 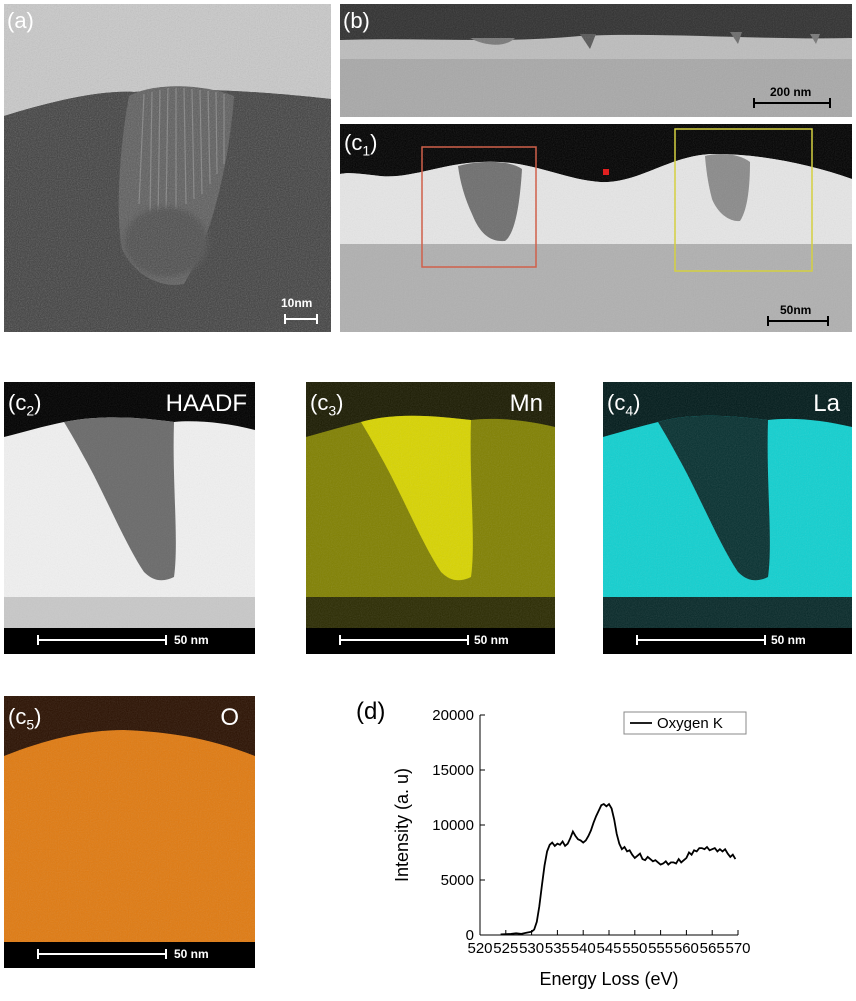 What do you see at coordinates (583, 948) in the screenshot?
I see `x-tick-label: 540` at bounding box center [583, 948].